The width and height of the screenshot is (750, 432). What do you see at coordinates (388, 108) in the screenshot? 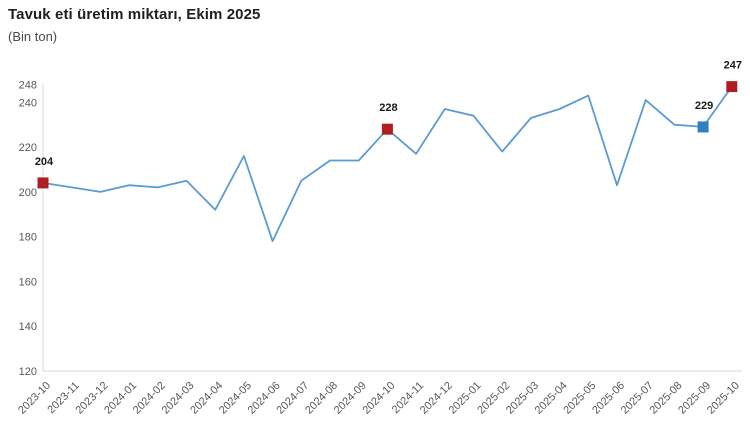
I see `data-point-label: 228` at bounding box center [388, 108].